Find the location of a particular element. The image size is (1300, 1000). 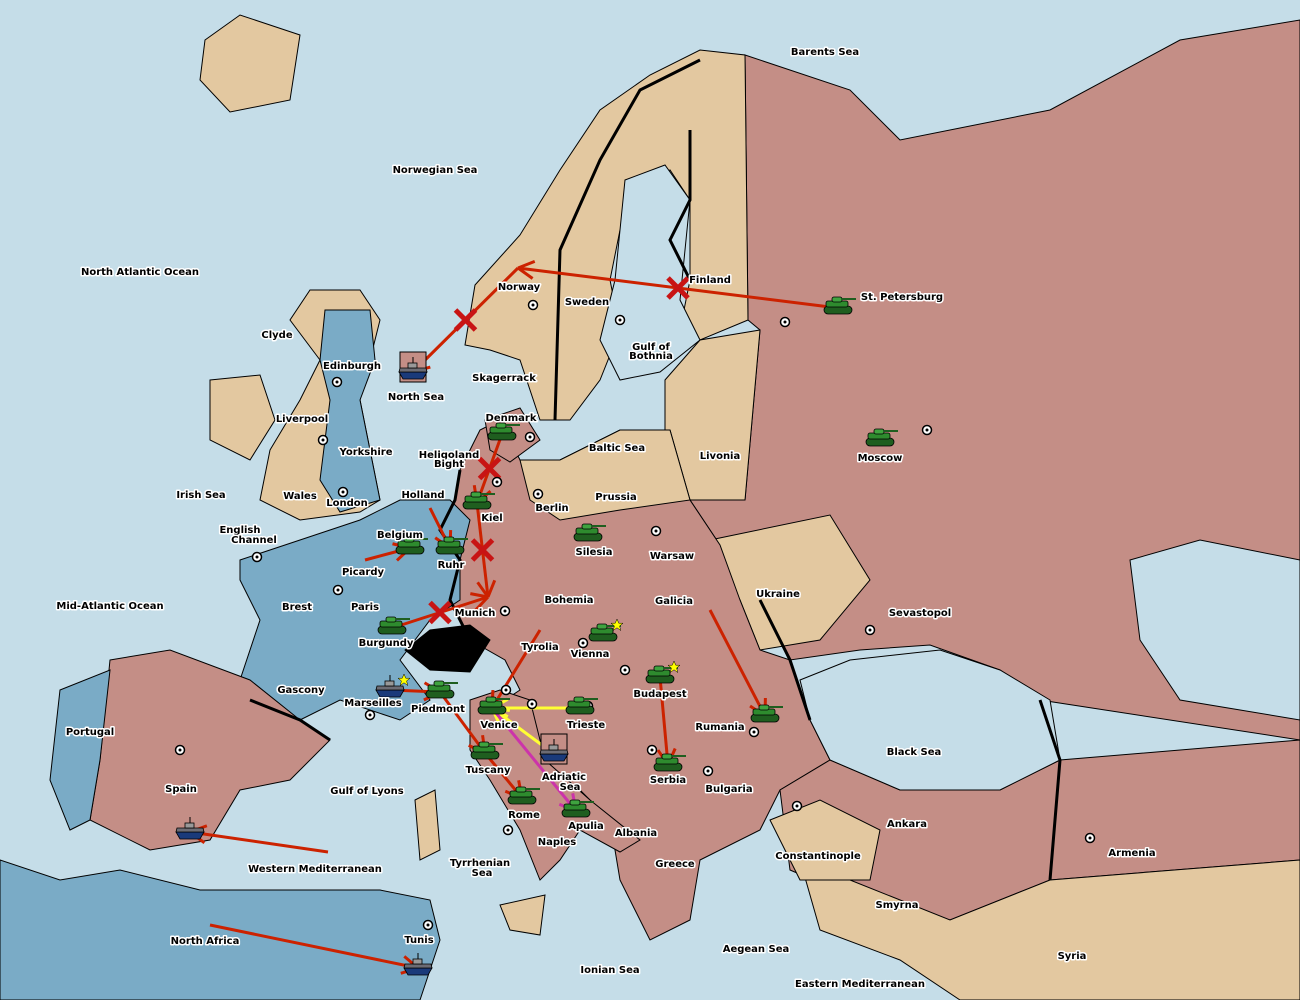

star-icon is located at coordinates (617, 625).